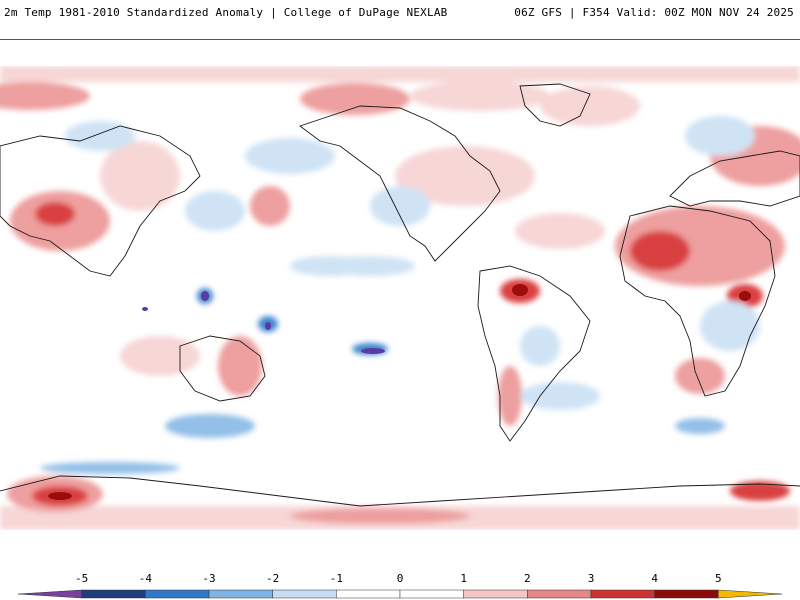  Describe the element at coordinates (336, 578) in the screenshot. I see `colorbar-tick-label: -1` at that location.